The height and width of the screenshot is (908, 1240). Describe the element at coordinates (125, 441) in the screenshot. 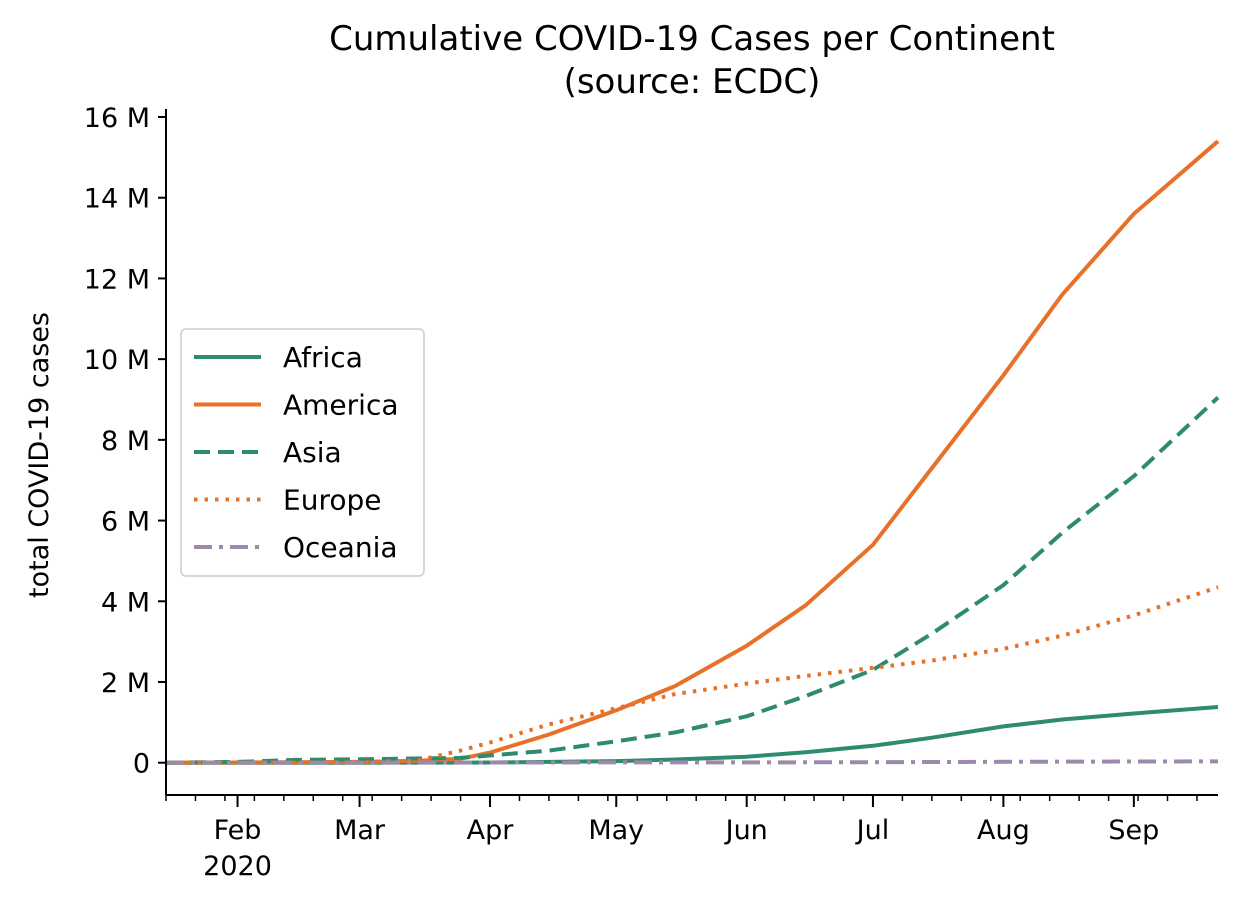

I see `y-tick-label: 8 M` at that location.